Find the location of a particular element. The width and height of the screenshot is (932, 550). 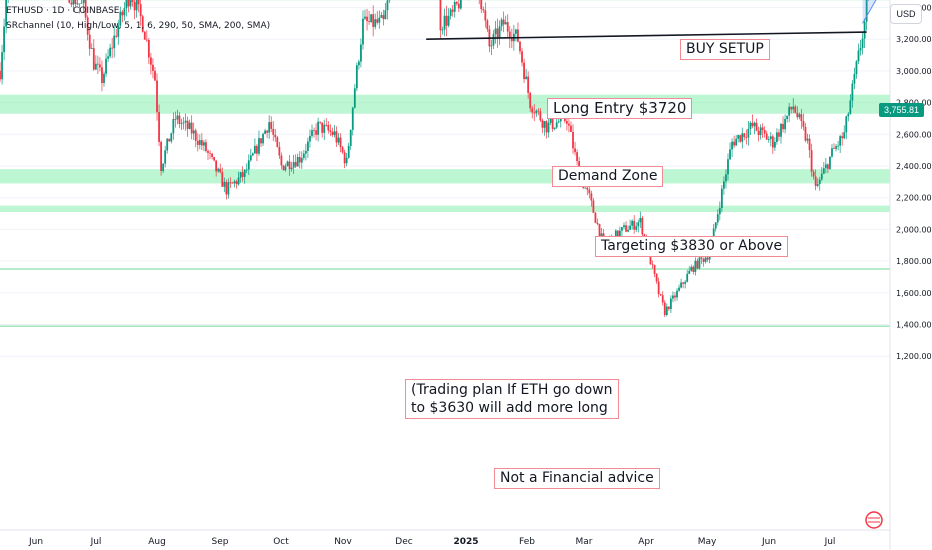

x-tick-label: Nov is located at coordinates (343, 542).